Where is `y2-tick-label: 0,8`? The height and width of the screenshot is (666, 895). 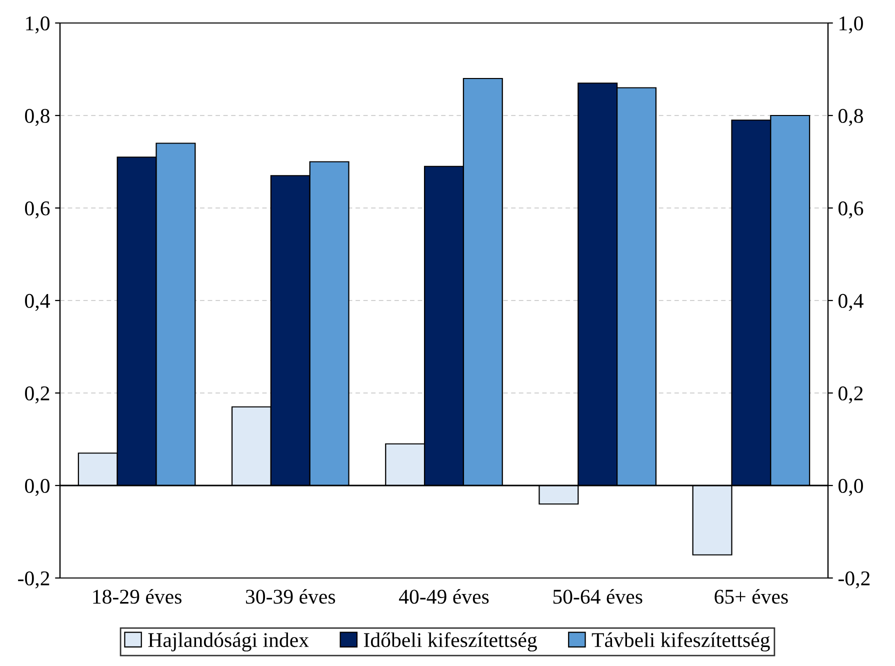 y2-tick-label: 0,8 is located at coordinates (850, 117).